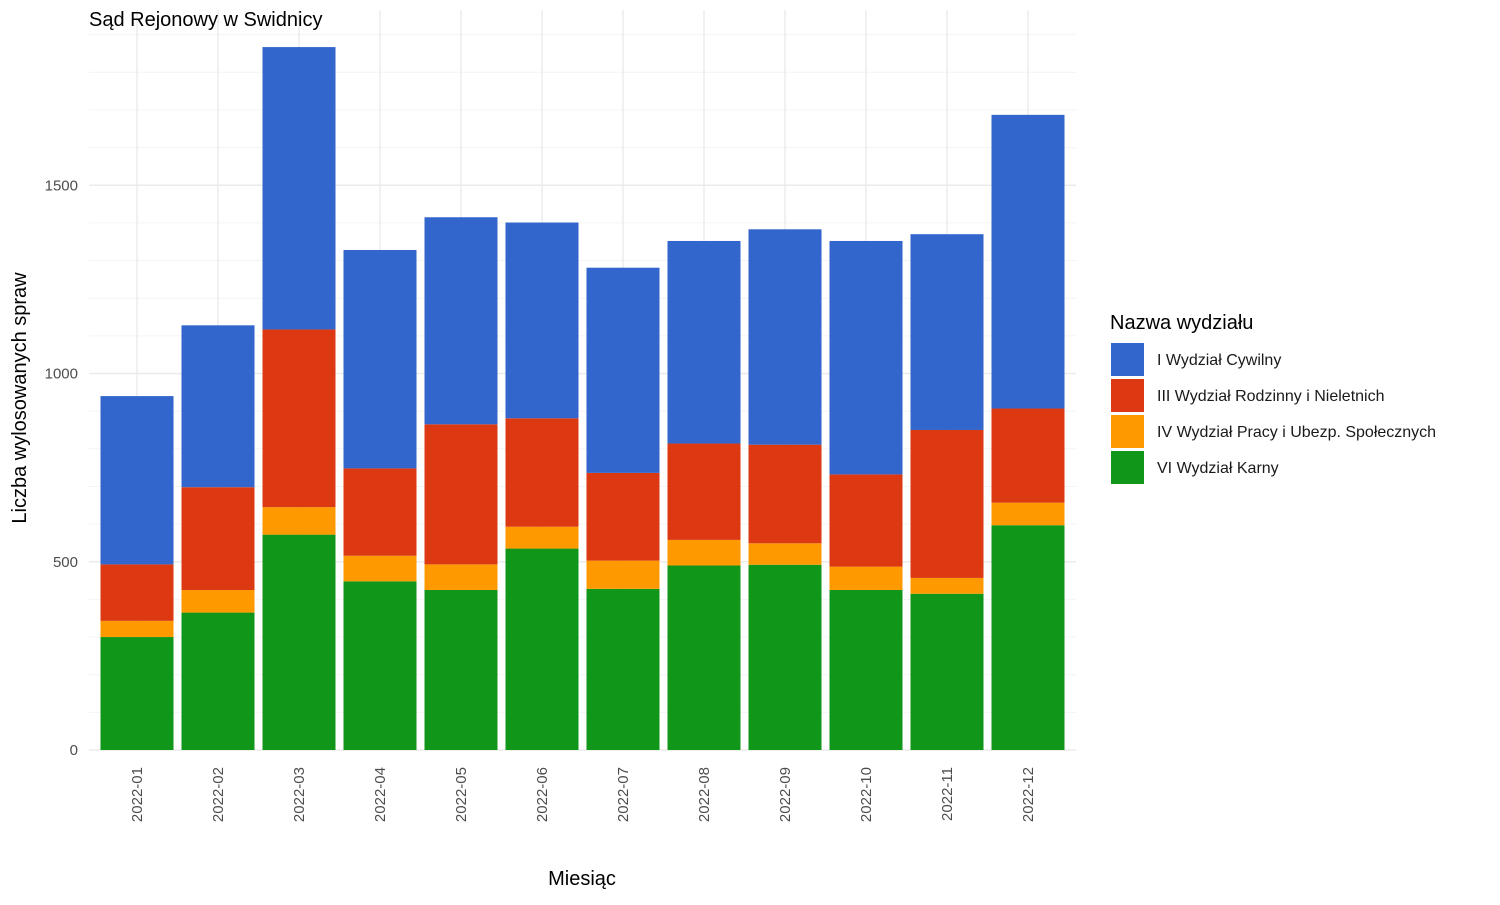 The image size is (1500, 905). I want to click on legend-label: I Wydział Cywilny, so click(1219, 360).